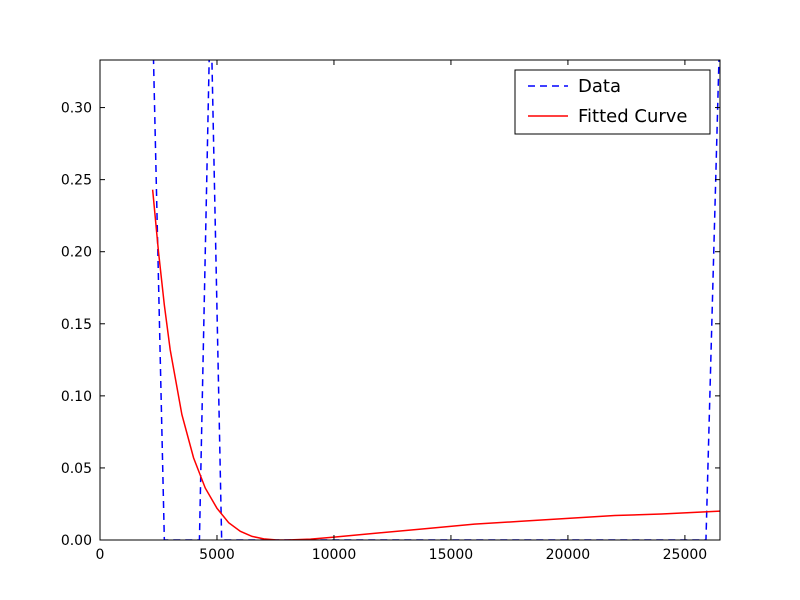 The width and height of the screenshot is (800, 600). What do you see at coordinates (76, 109) in the screenshot?
I see `y-tick-label: 0.30` at bounding box center [76, 109].